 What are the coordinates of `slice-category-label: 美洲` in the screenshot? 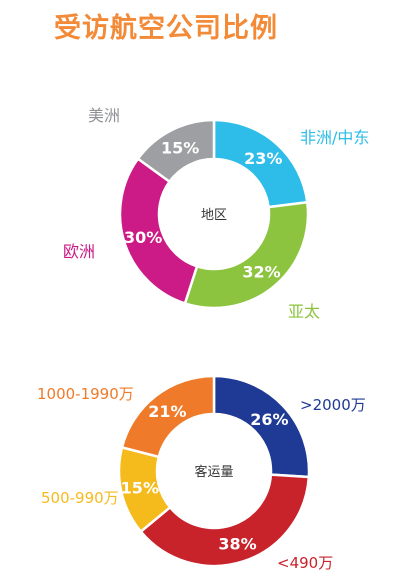 It's located at (104, 115).